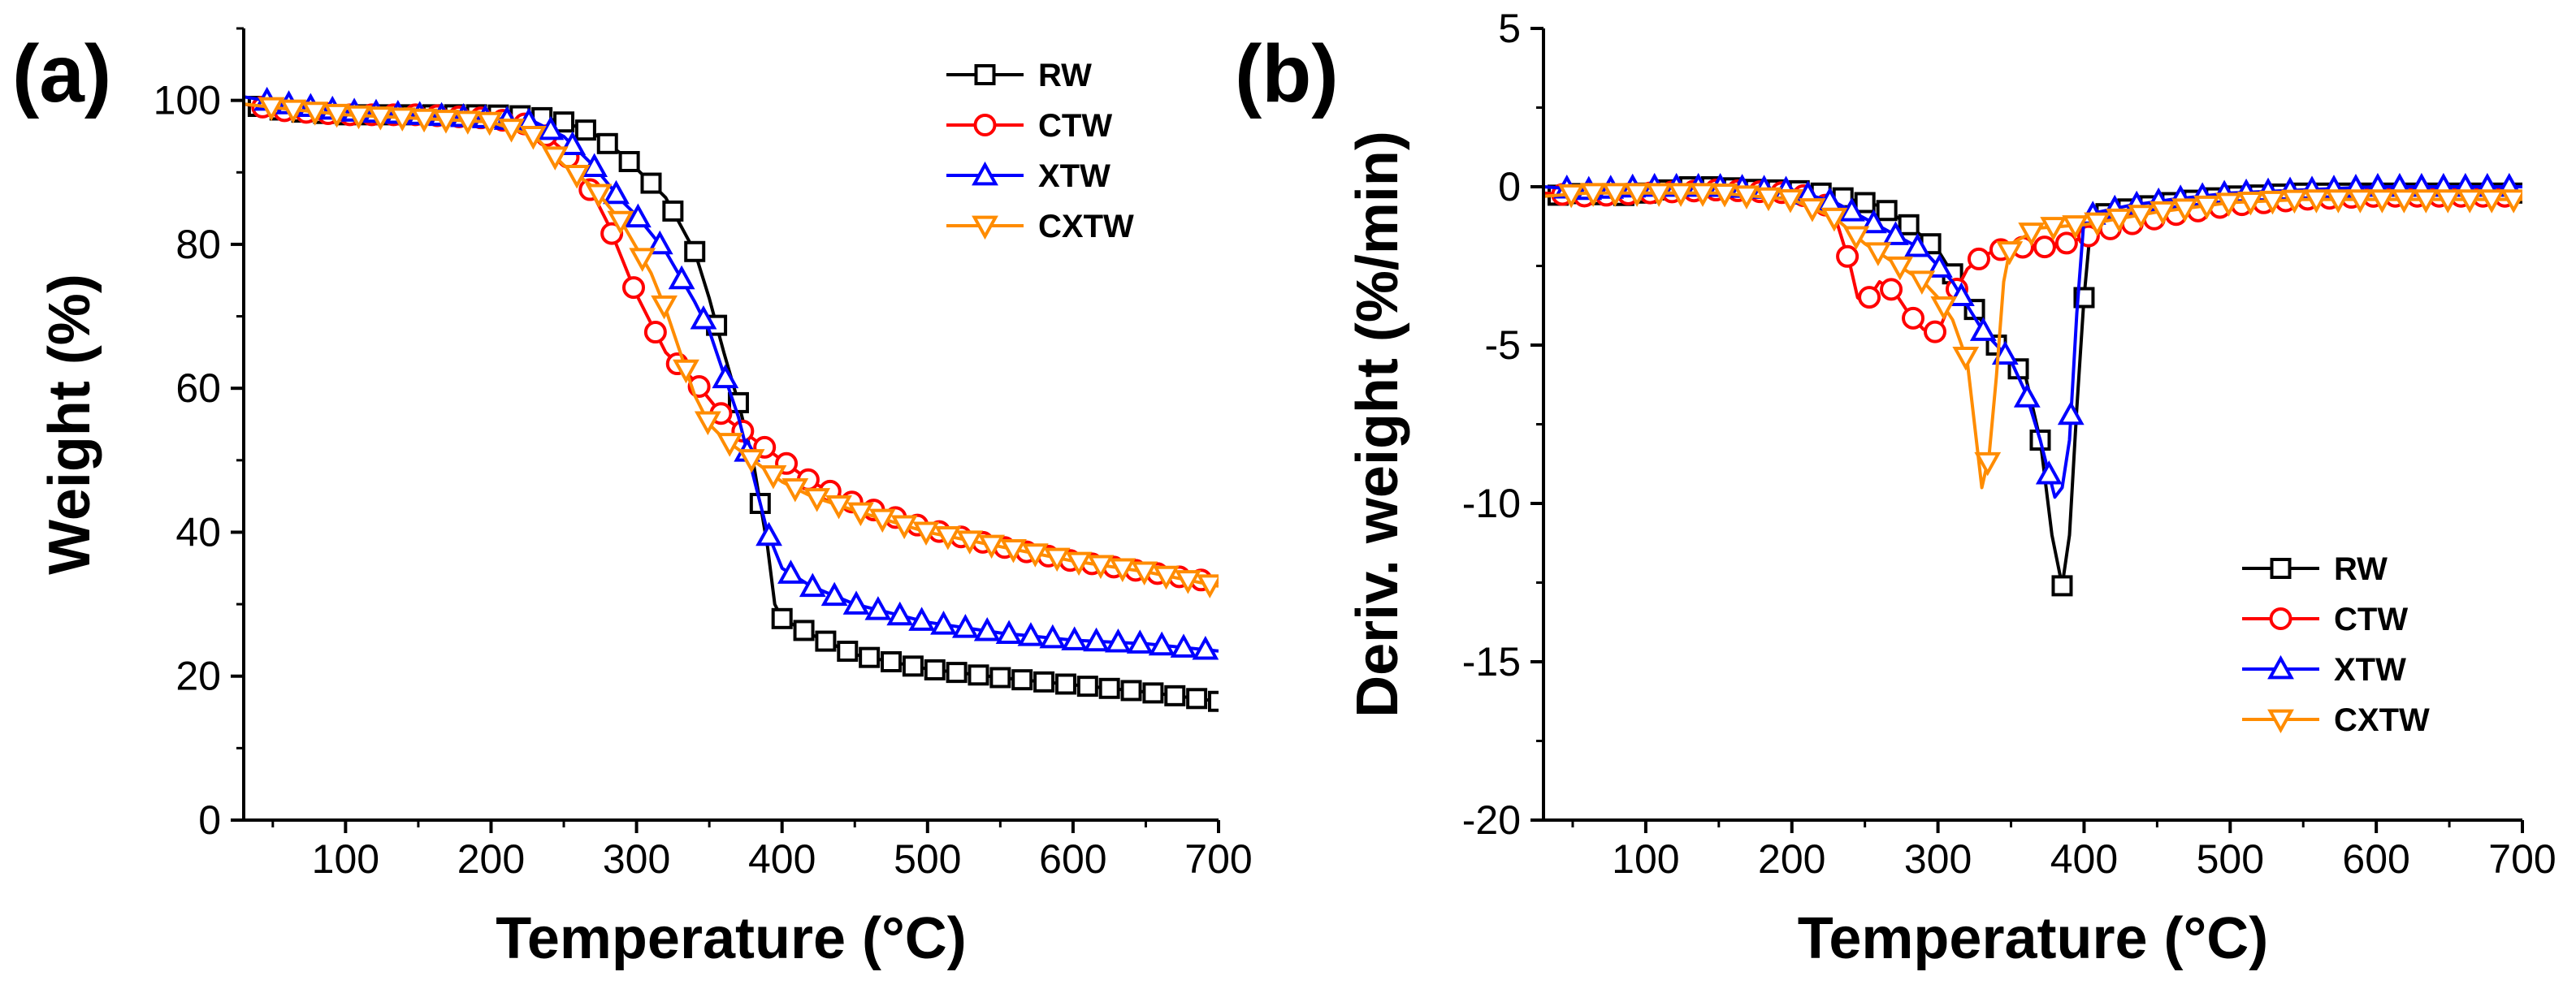  Describe the element at coordinates (2382, 720) in the screenshot. I see `legend-label: CXTW` at that location.